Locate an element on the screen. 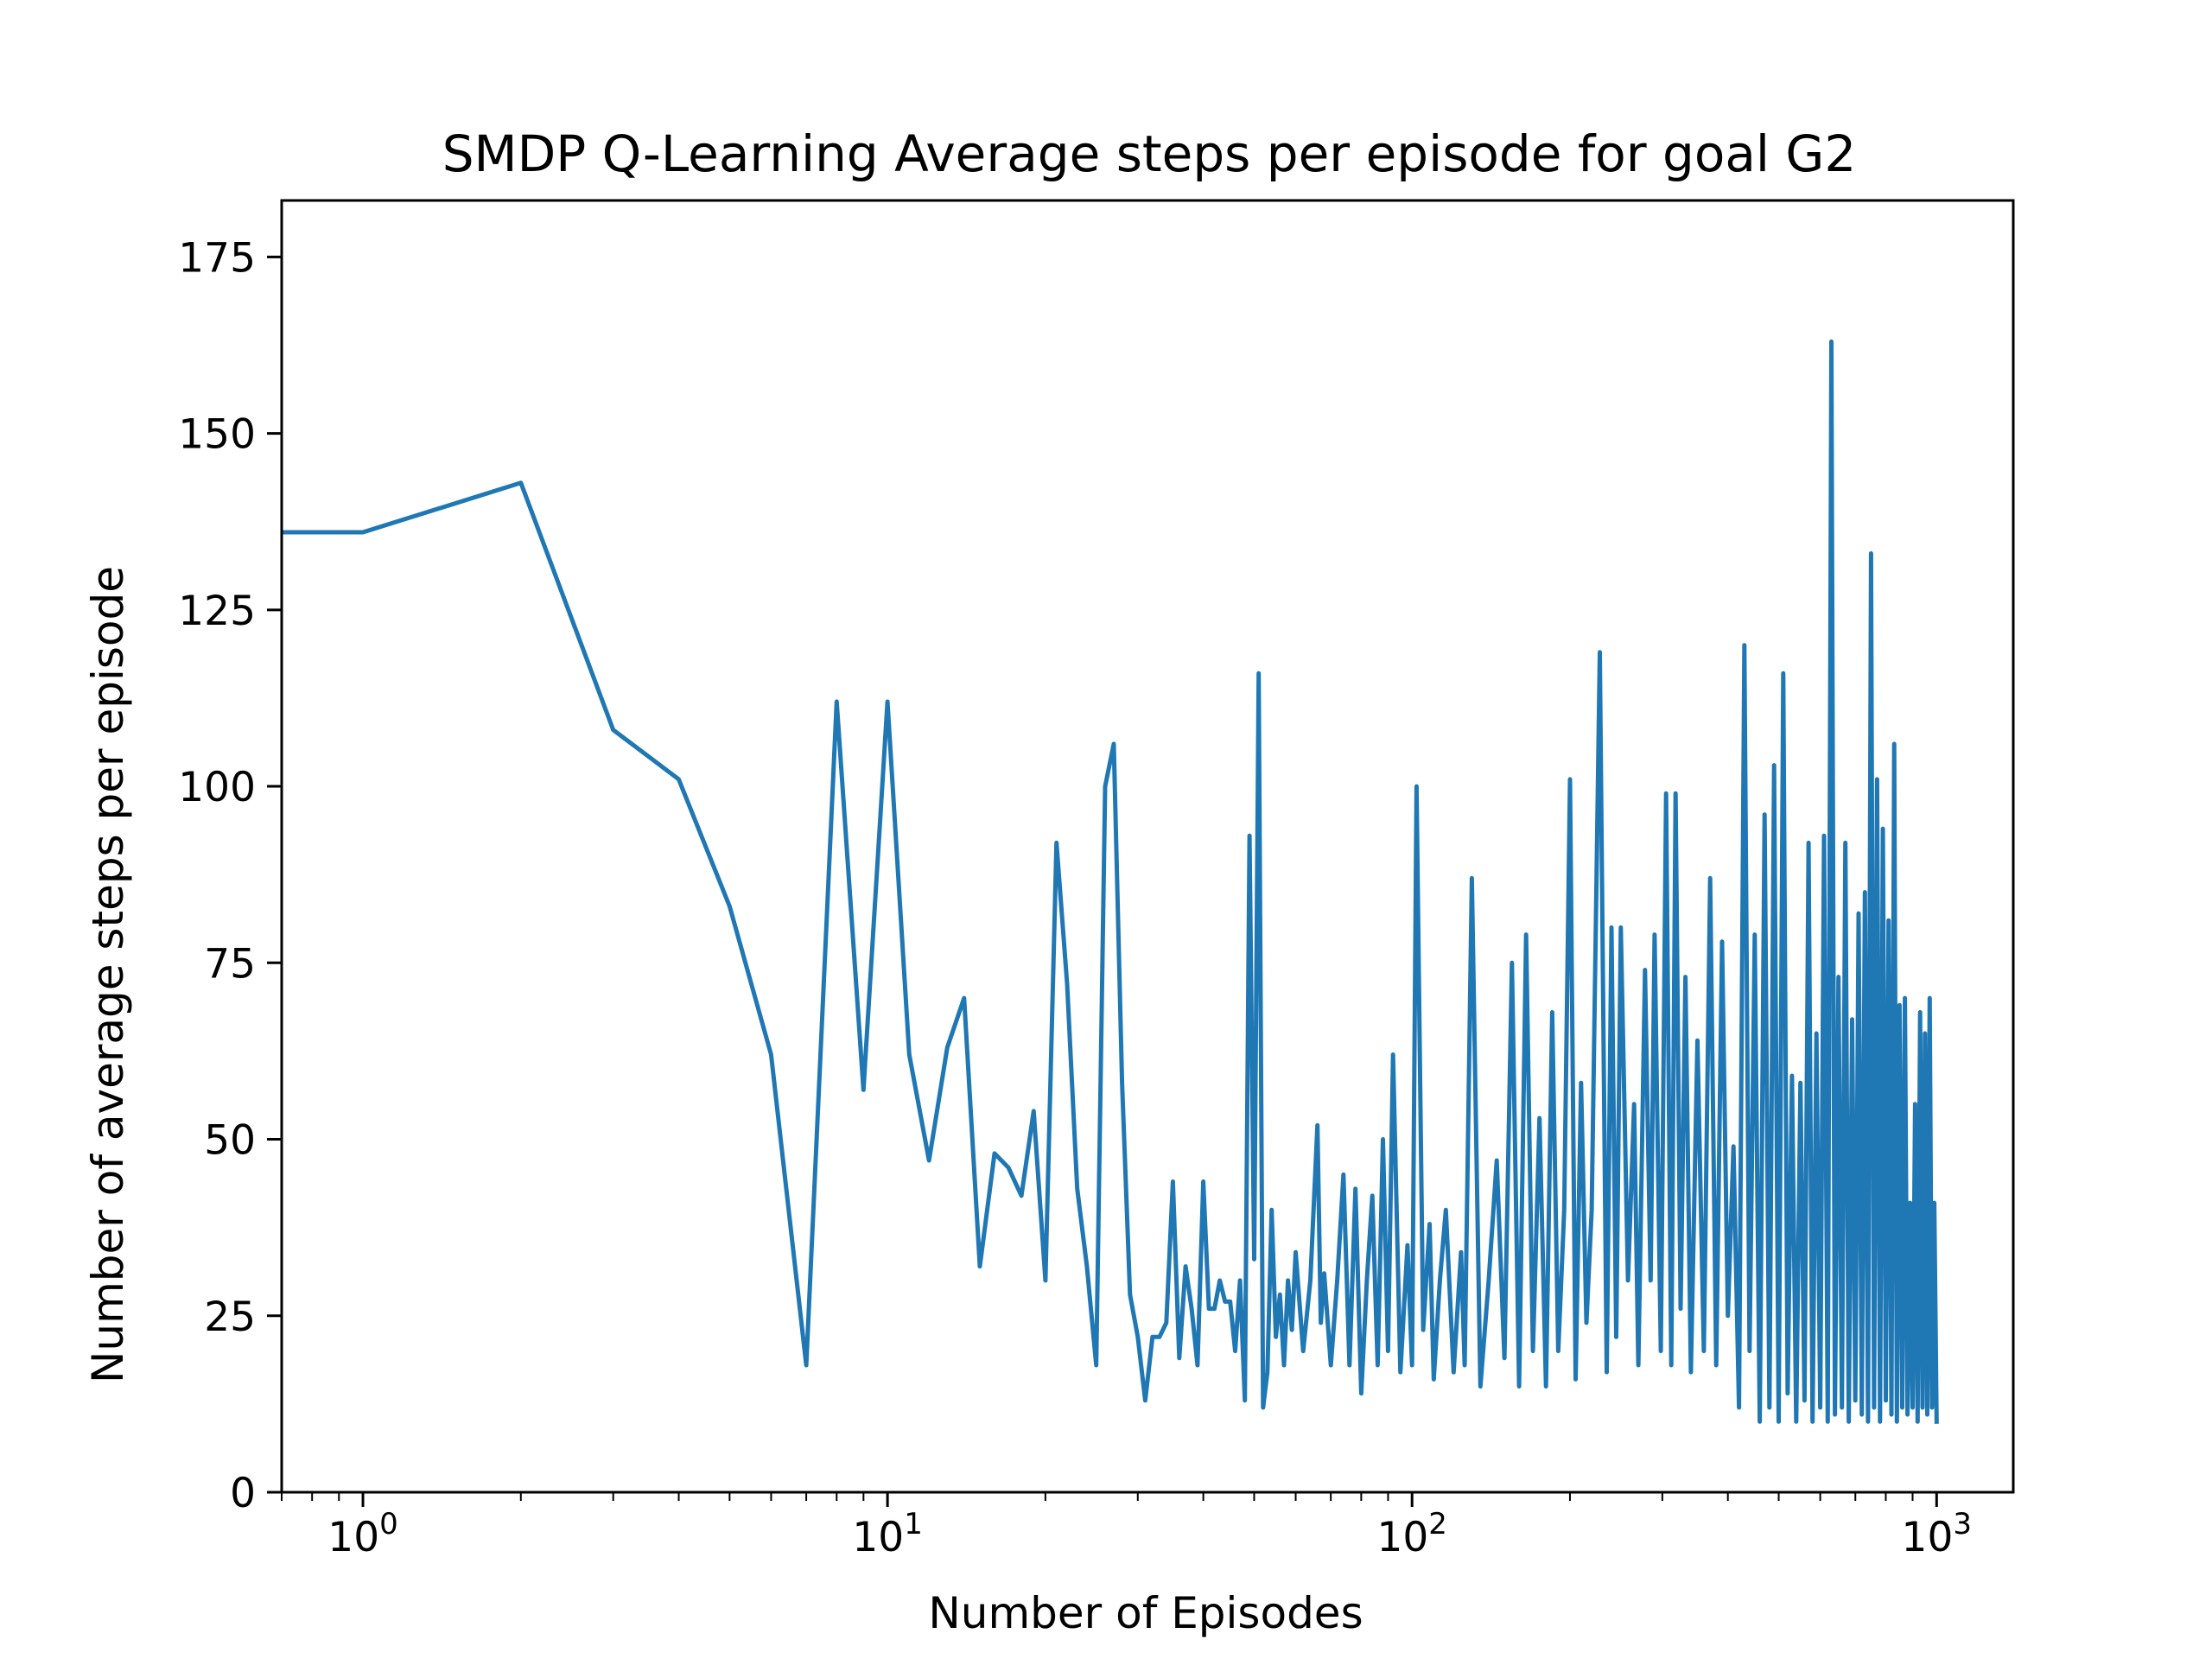  x-axis-label: Number of Episodes is located at coordinates (1145, 1613).